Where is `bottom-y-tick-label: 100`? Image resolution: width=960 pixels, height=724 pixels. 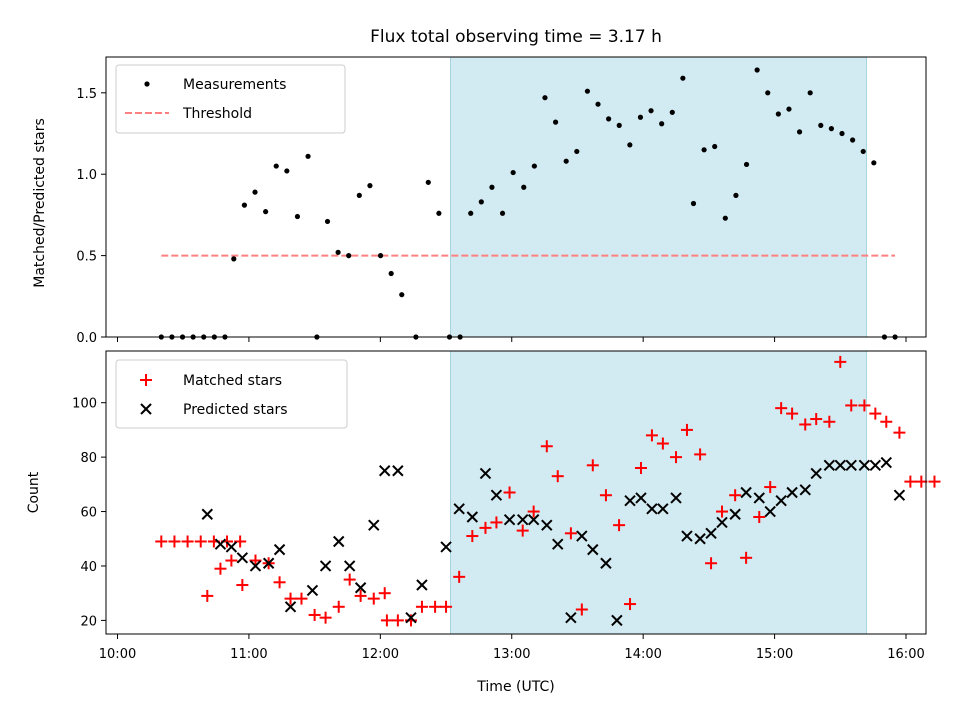
bottom-y-tick-label: 100 is located at coordinates (84, 404).